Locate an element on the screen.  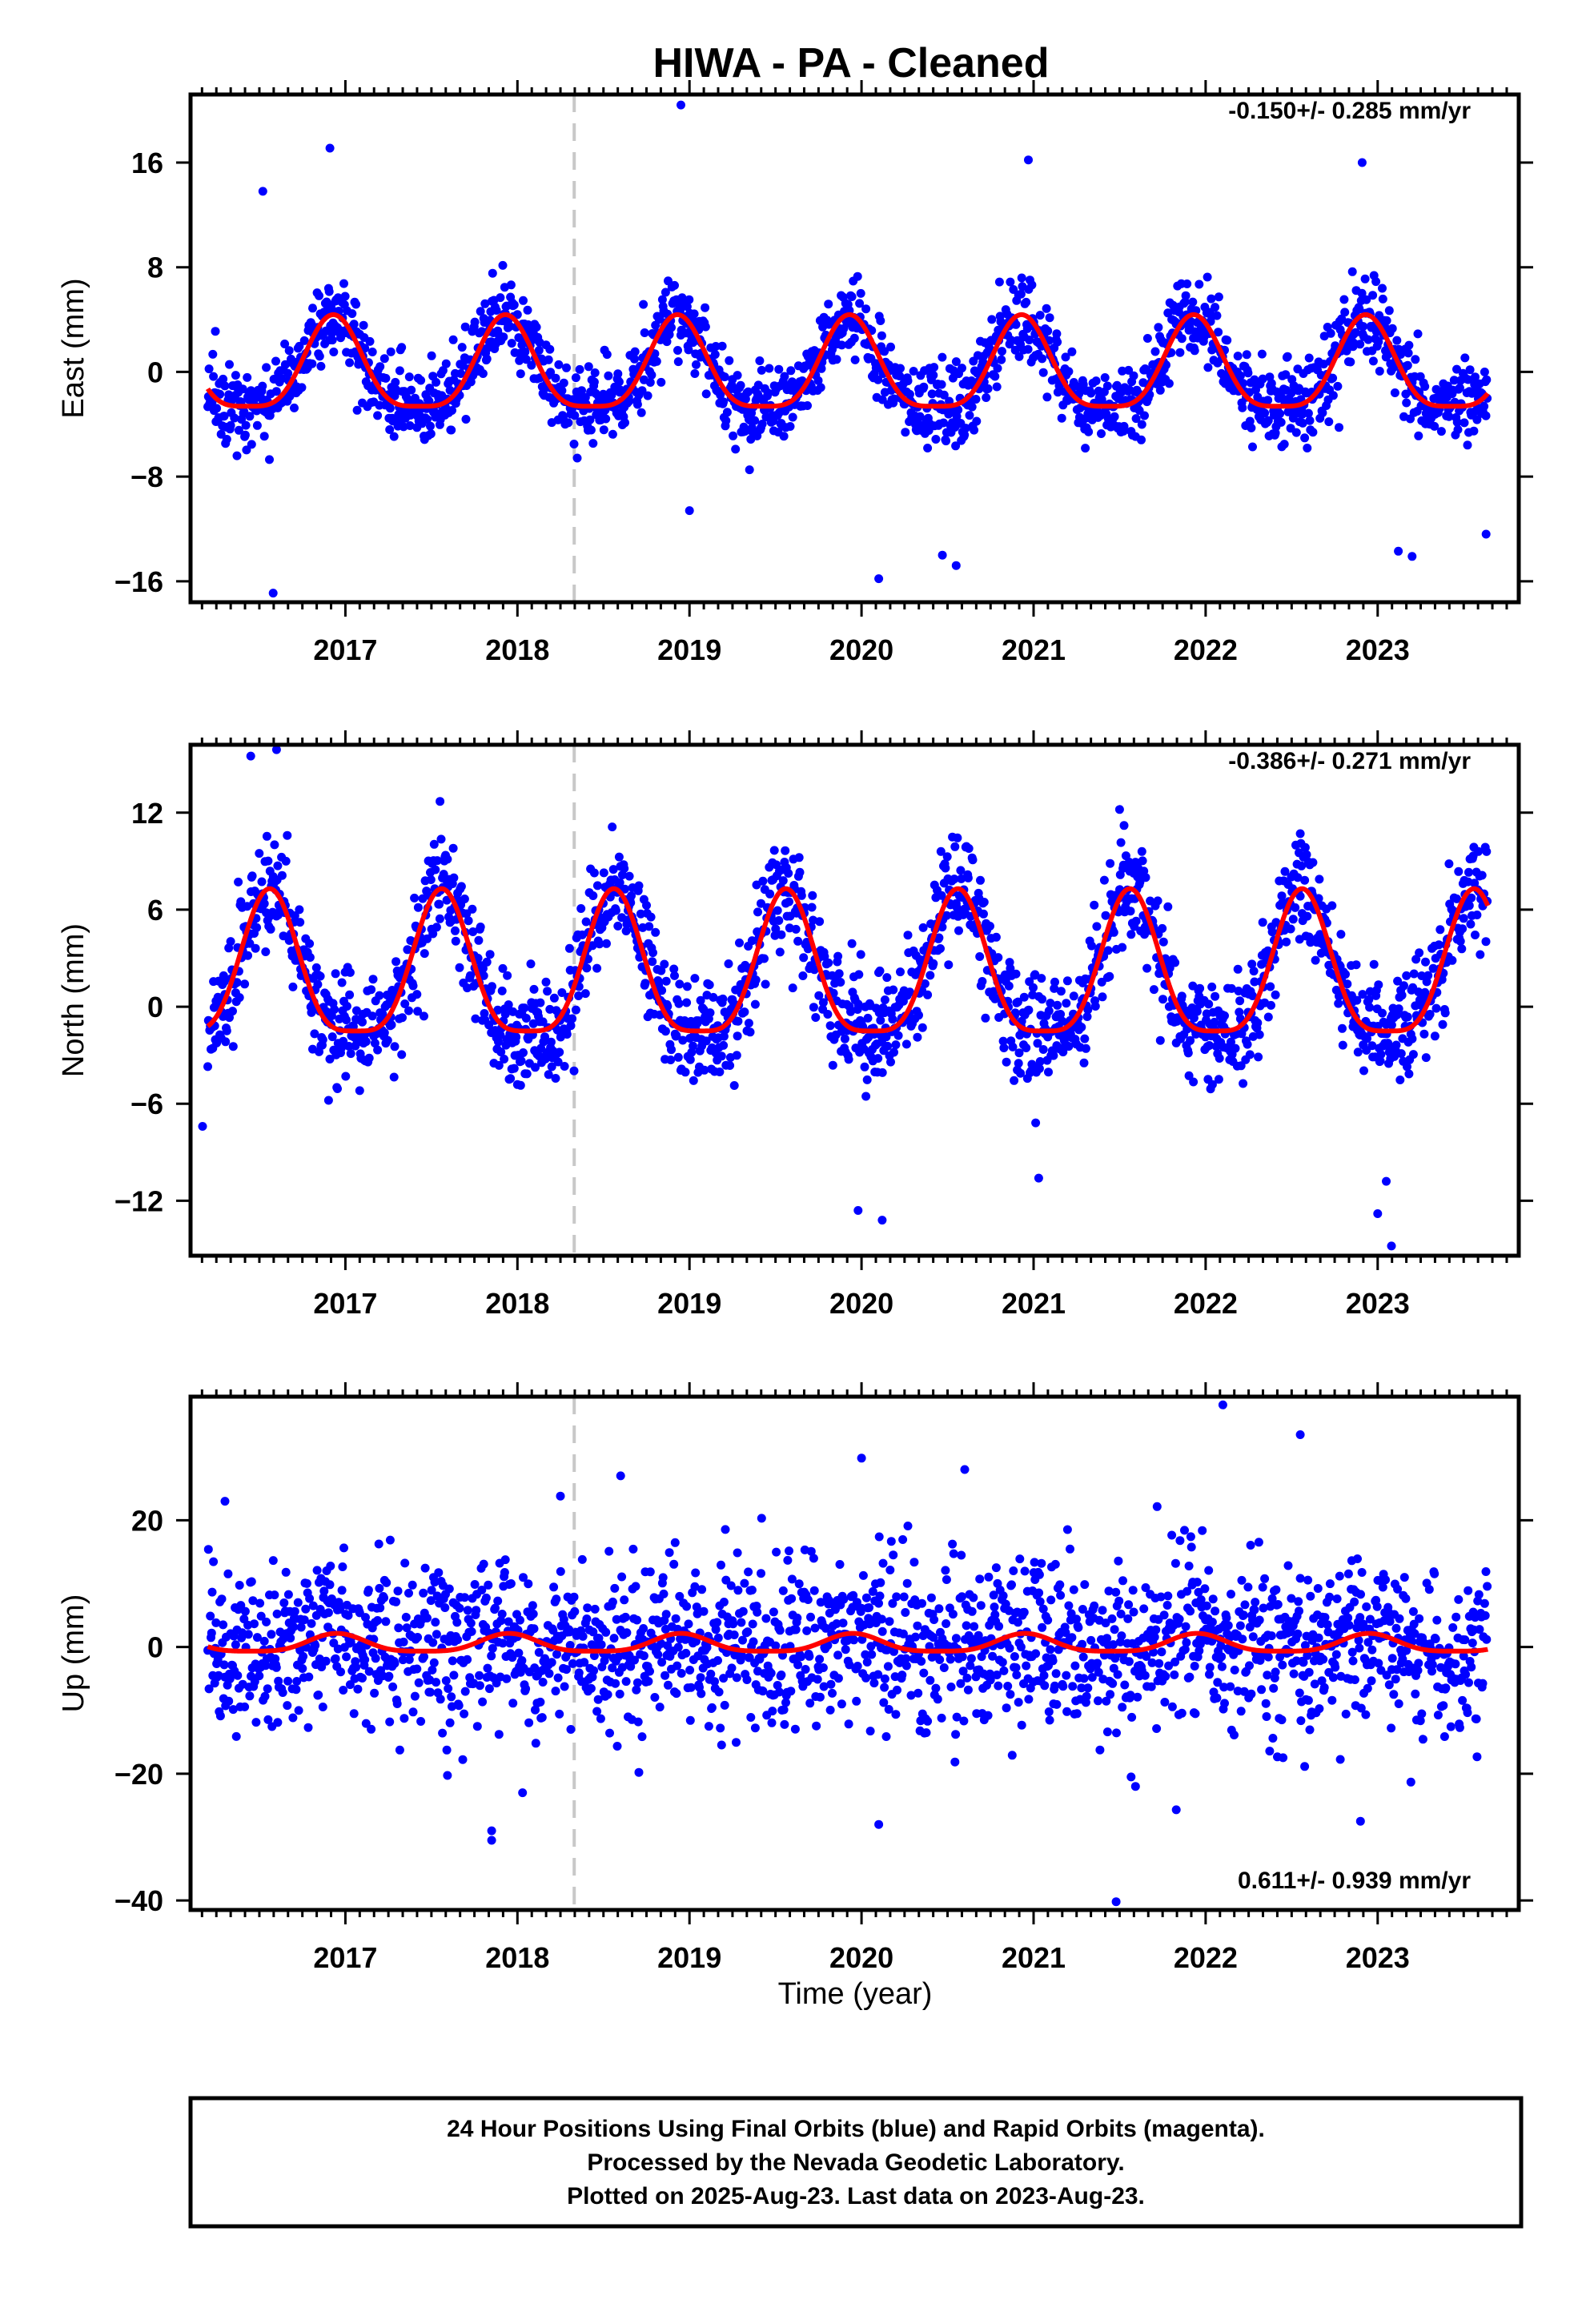
outlier-point is located at coordinates (689, 511).